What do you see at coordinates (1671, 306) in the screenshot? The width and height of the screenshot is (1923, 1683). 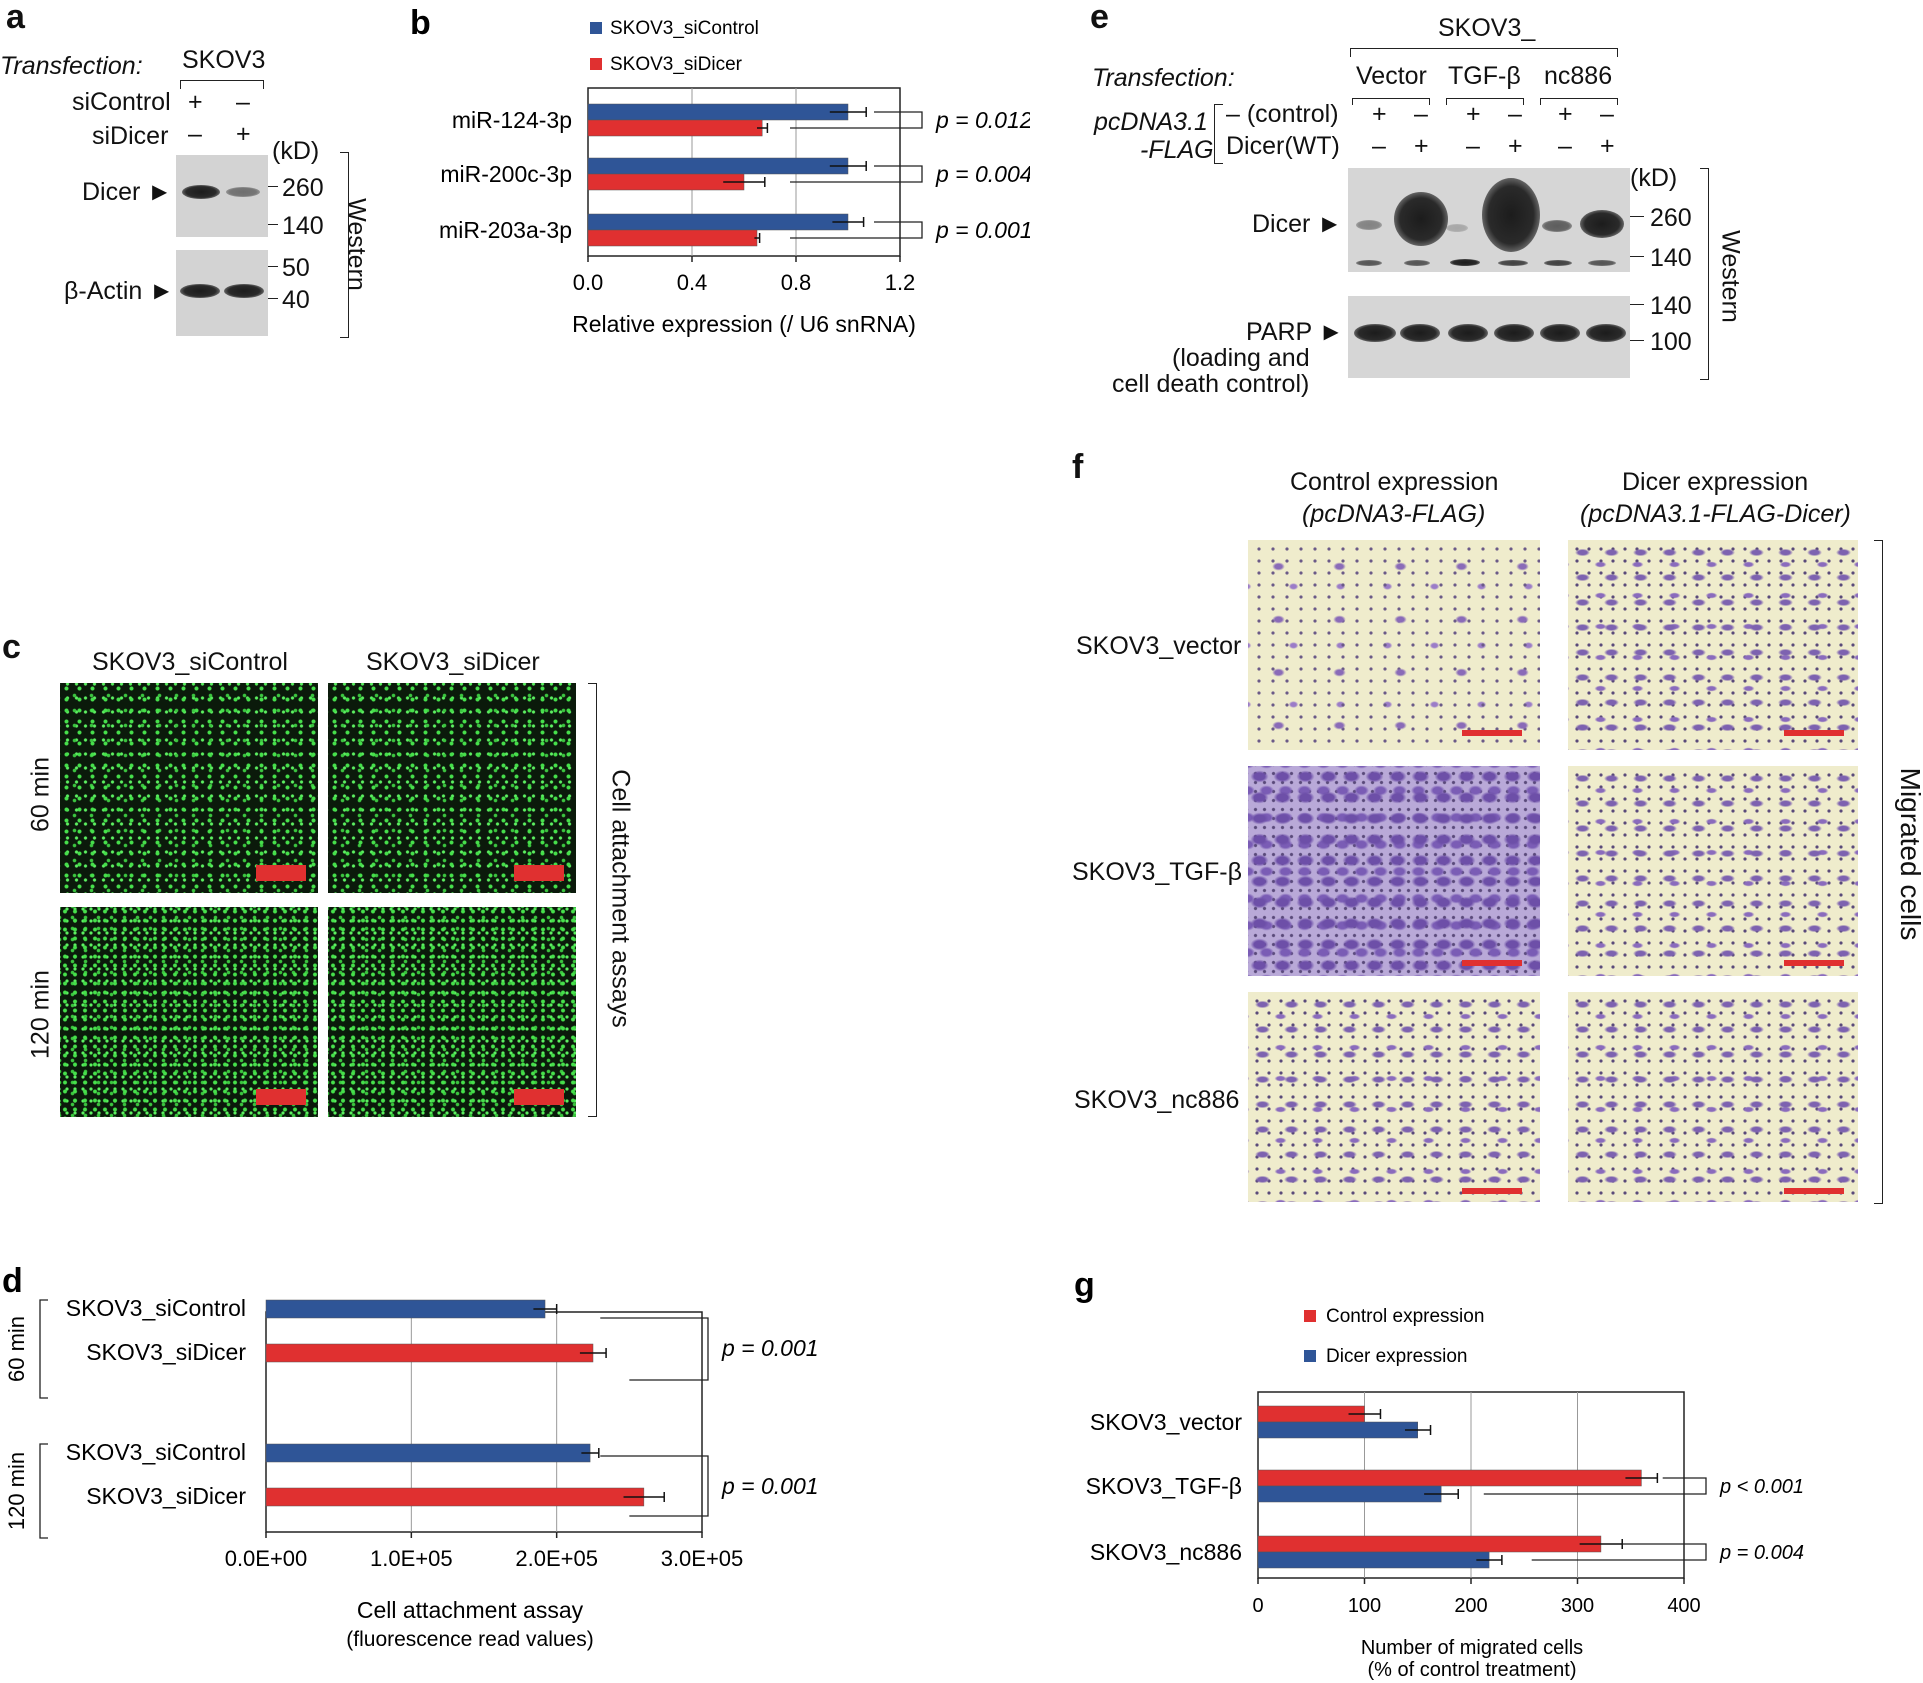 I see `marker-140b-e: 140` at bounding box center [1671, 306].